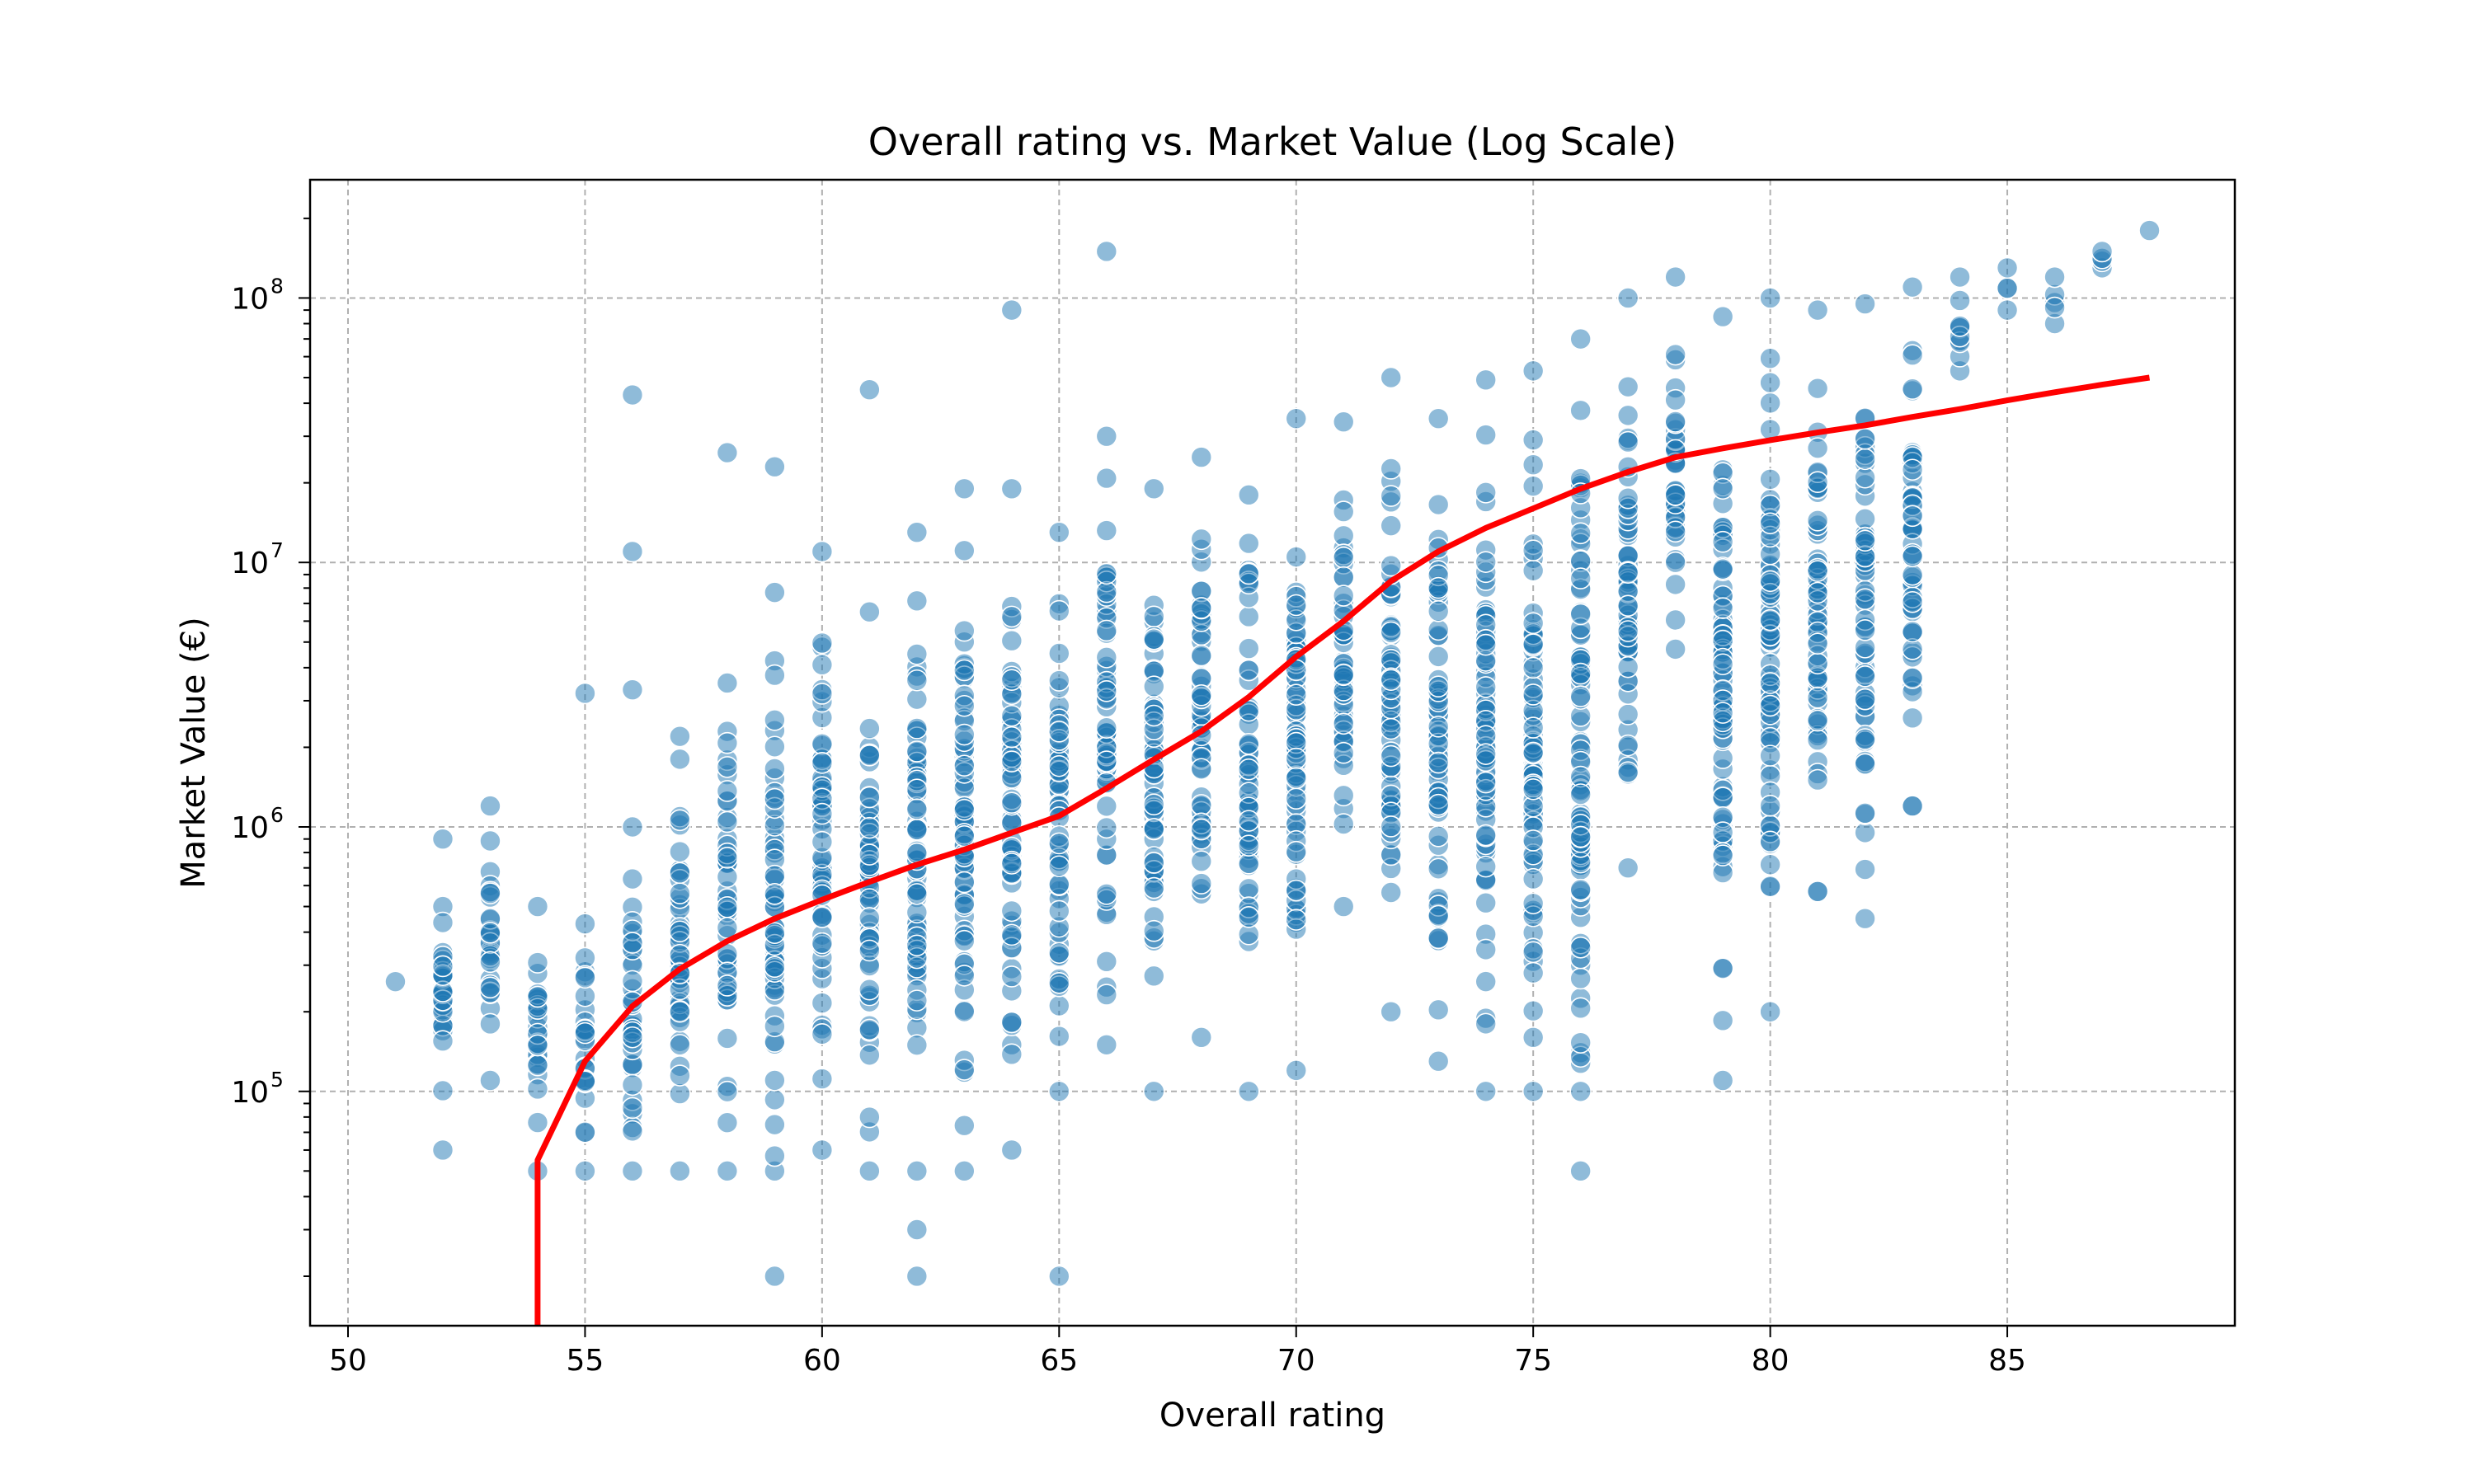 This screenshot has height=1484, width=2474. I want to click on x-tick-label: 75, so click(1533, 1361).